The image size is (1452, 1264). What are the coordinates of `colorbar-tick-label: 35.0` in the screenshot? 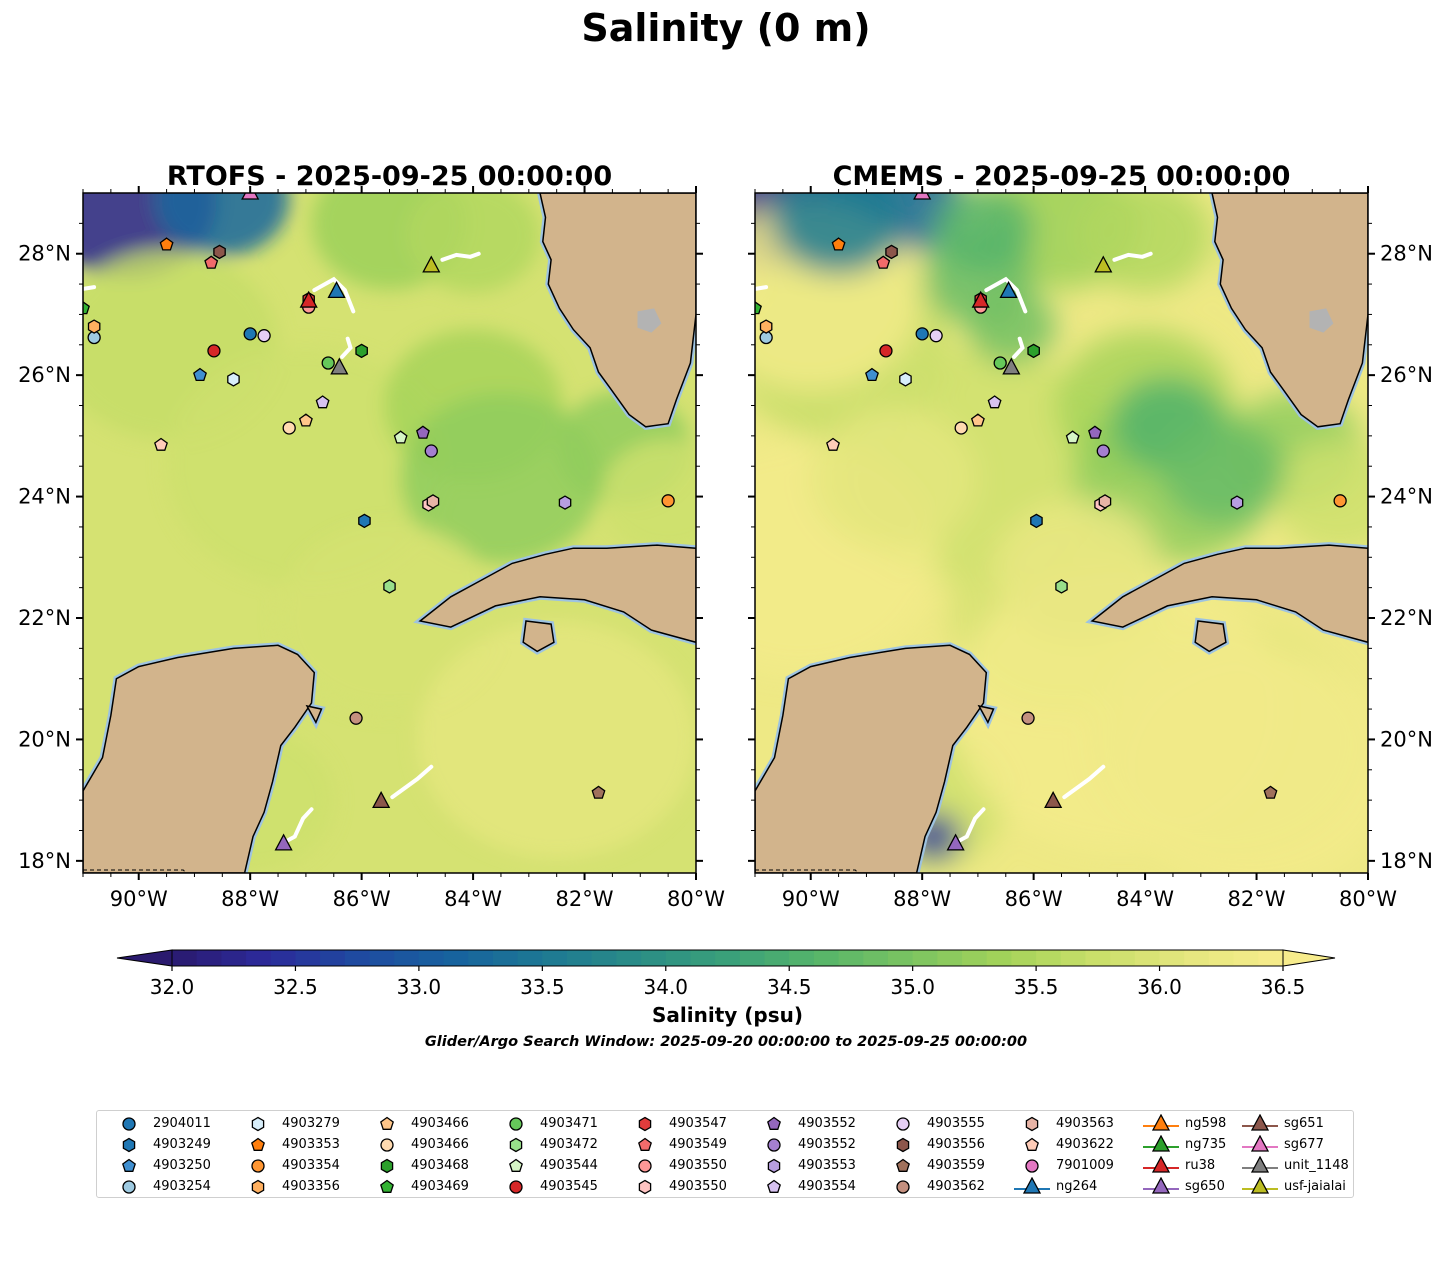 It's located at (912, 987).